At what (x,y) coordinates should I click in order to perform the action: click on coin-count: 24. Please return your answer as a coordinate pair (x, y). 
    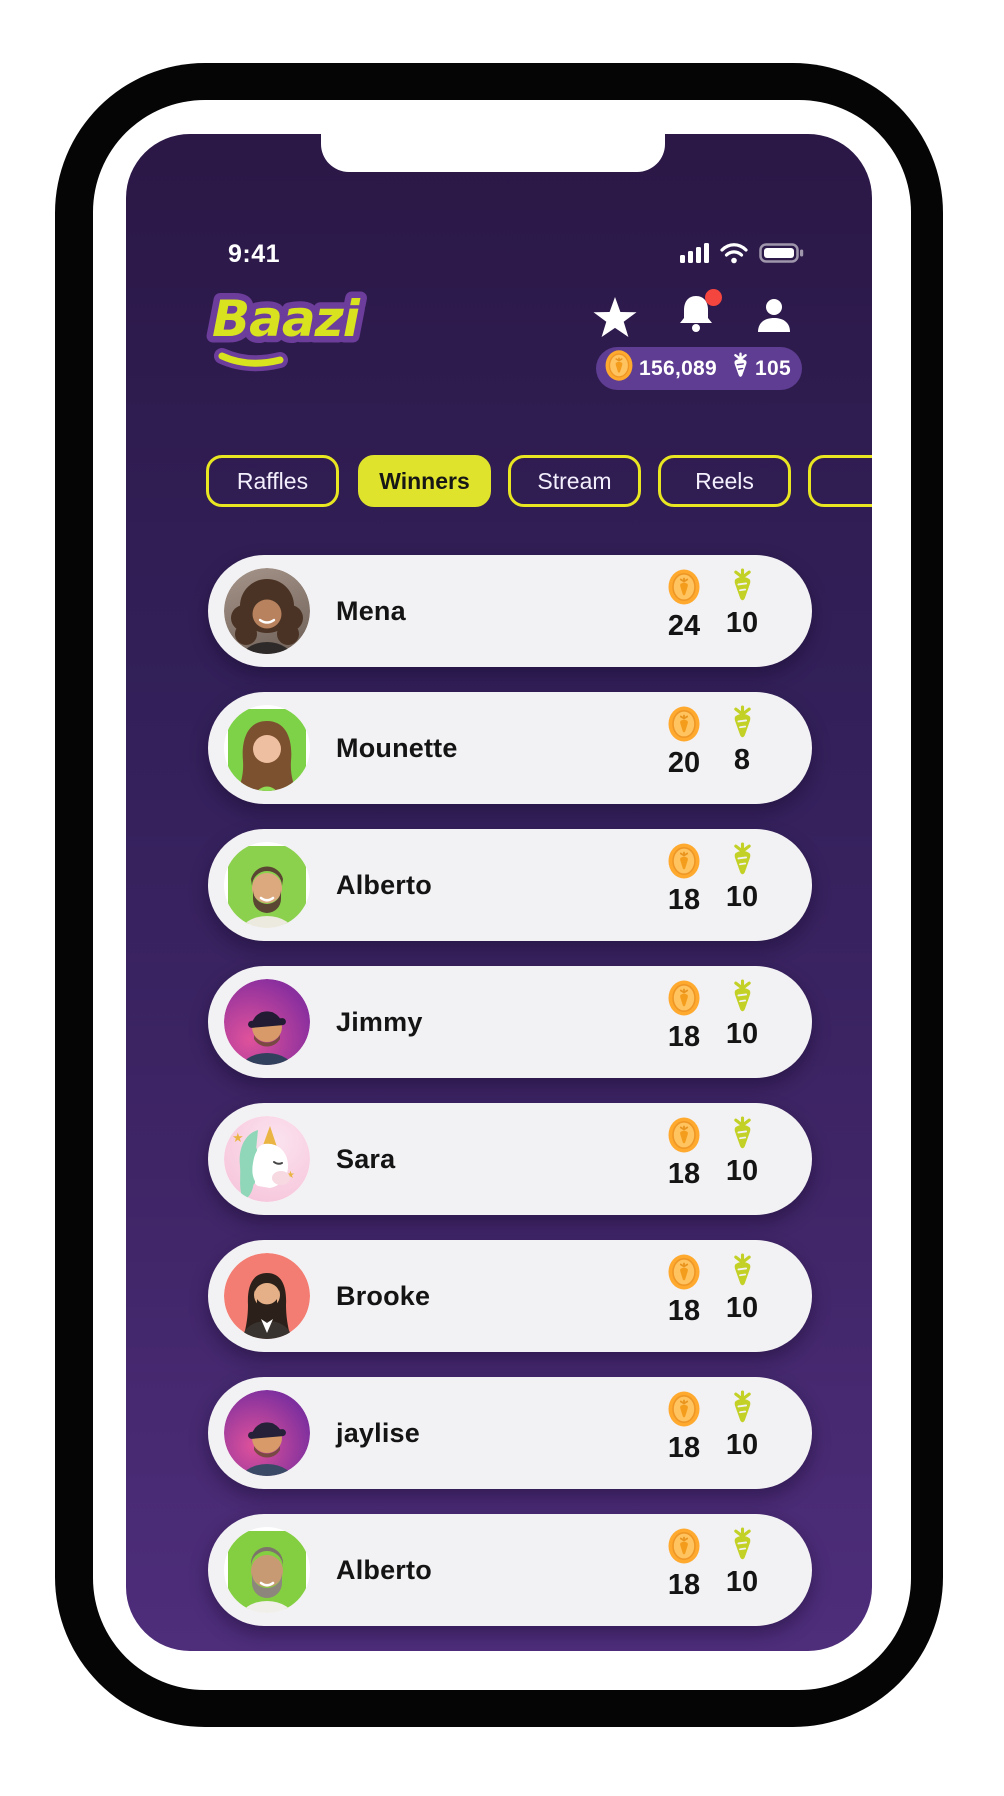
    Looking at the image, I should click on (684, 626).